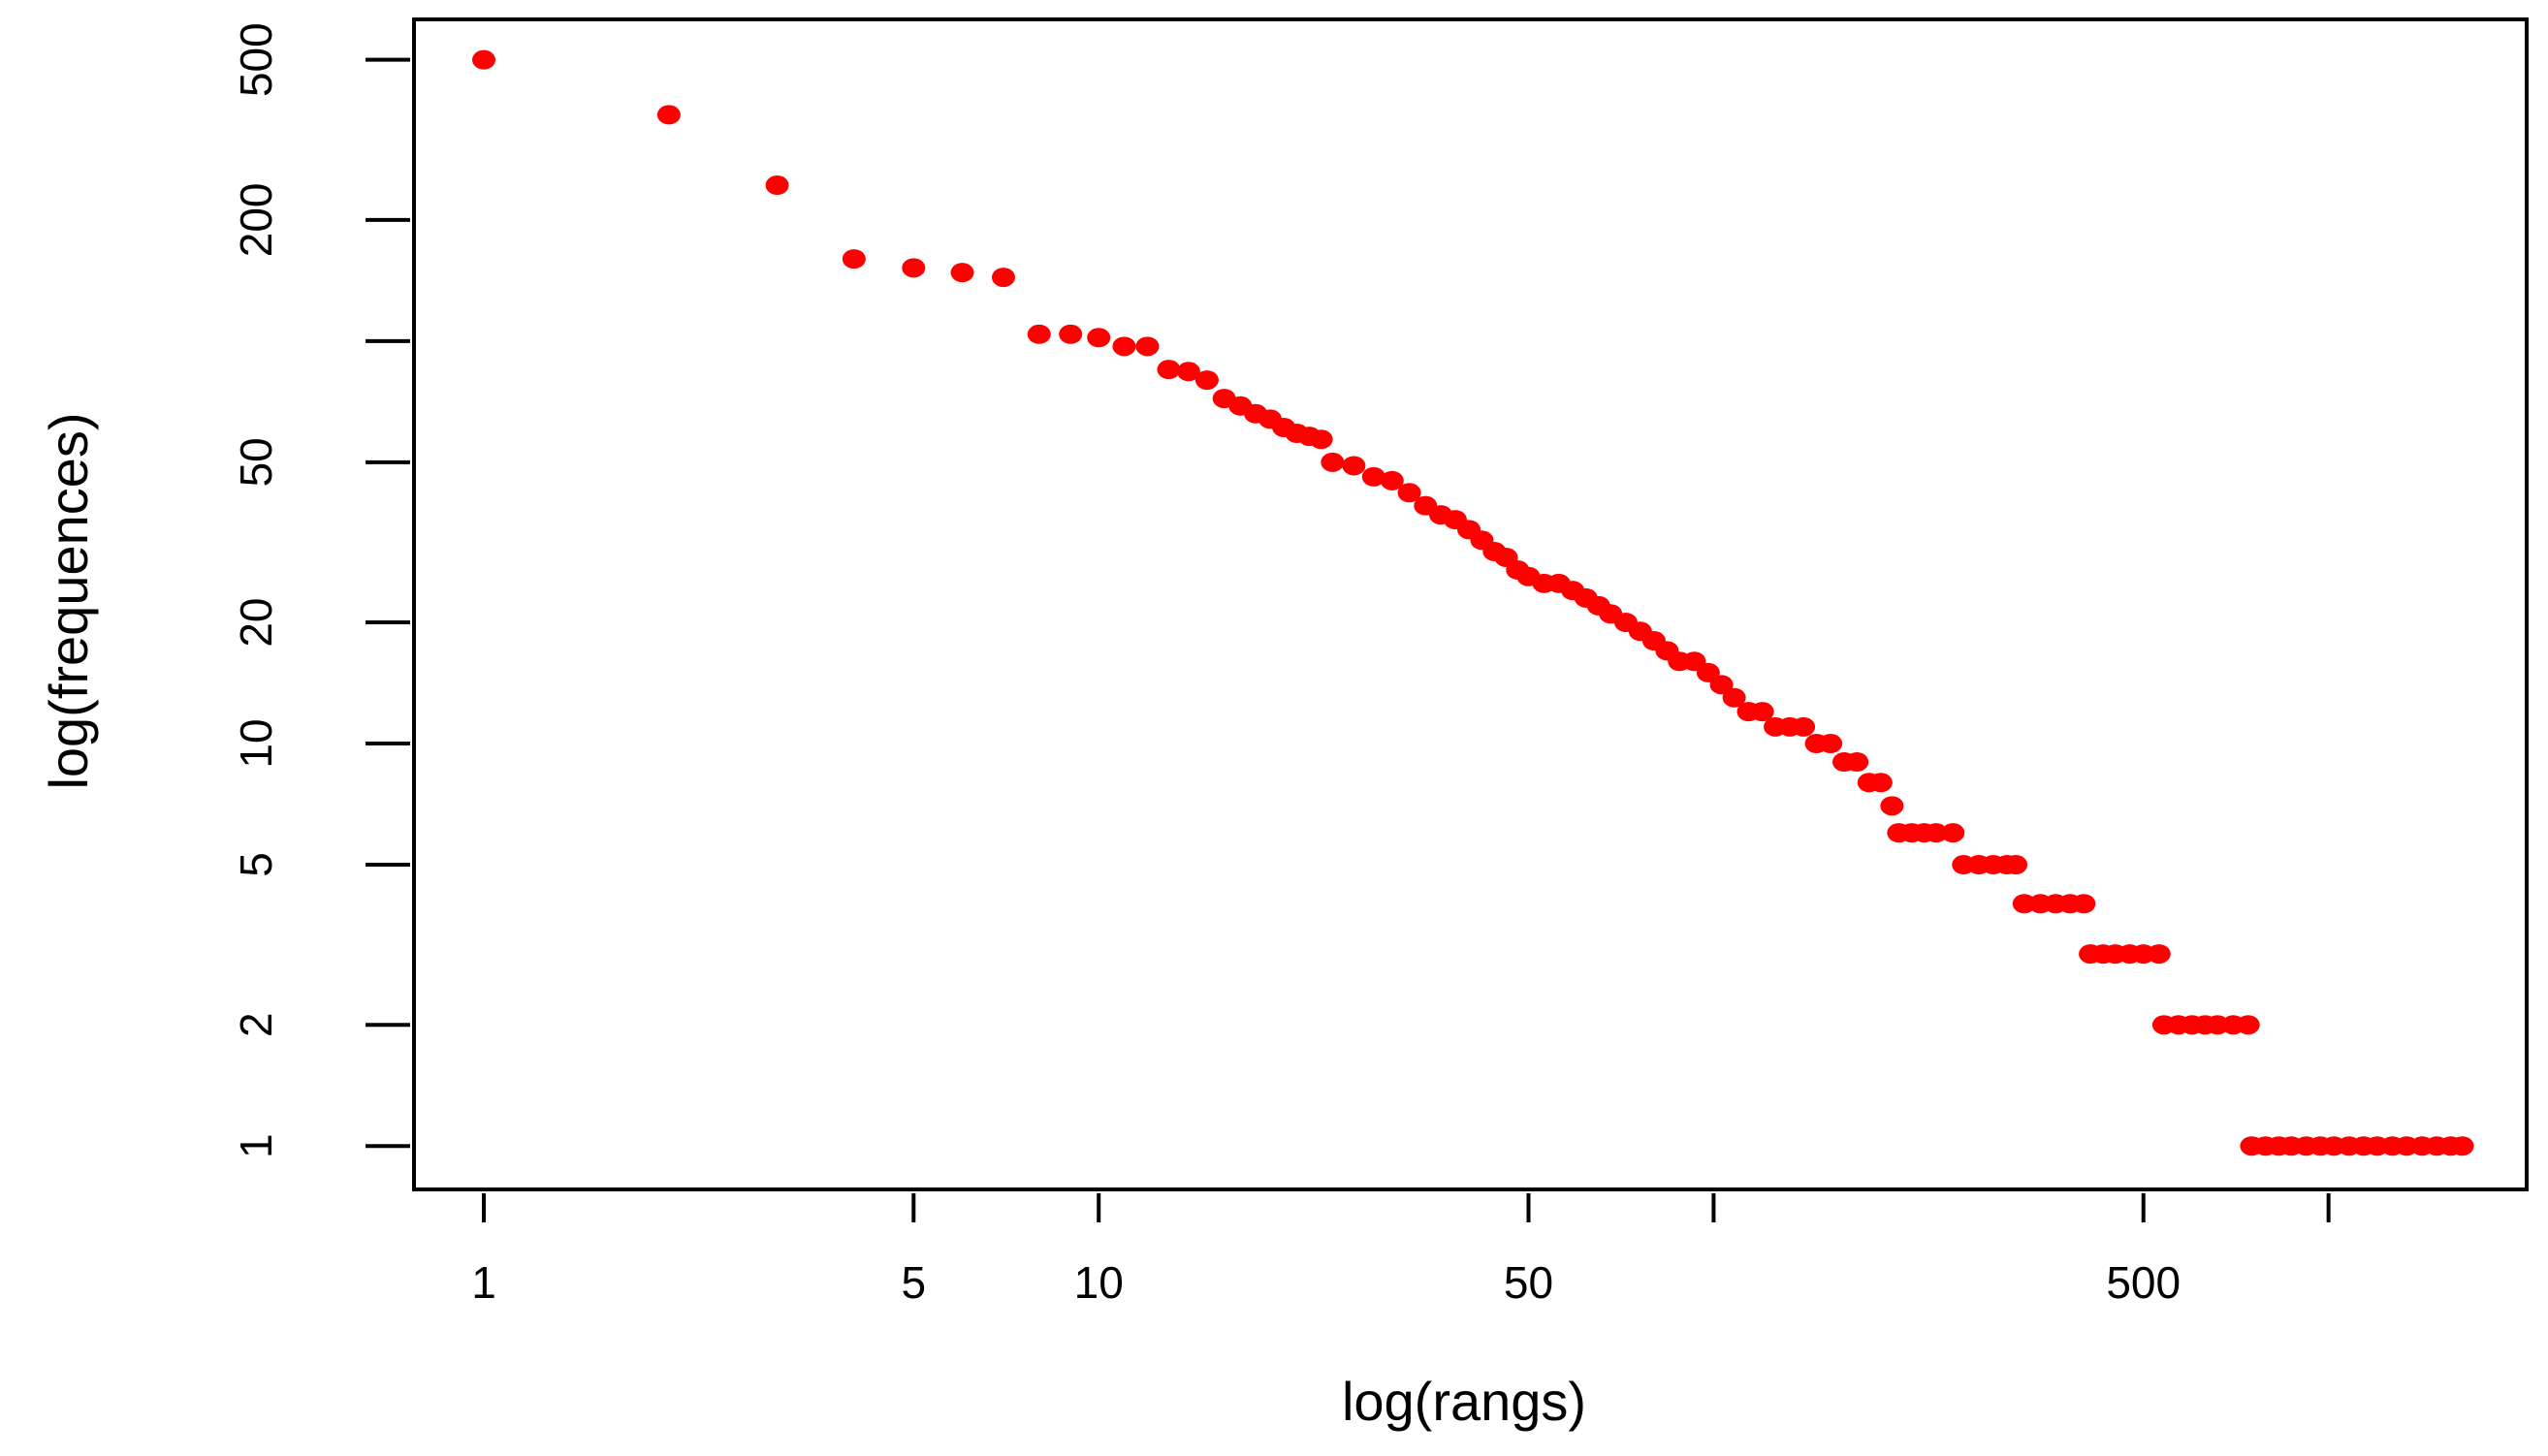 This screenshot has width=2548, height=1456. Describe the element at coordinates (483, 1283) in the screenshot. I see `x-tick-label: 1` at that location.